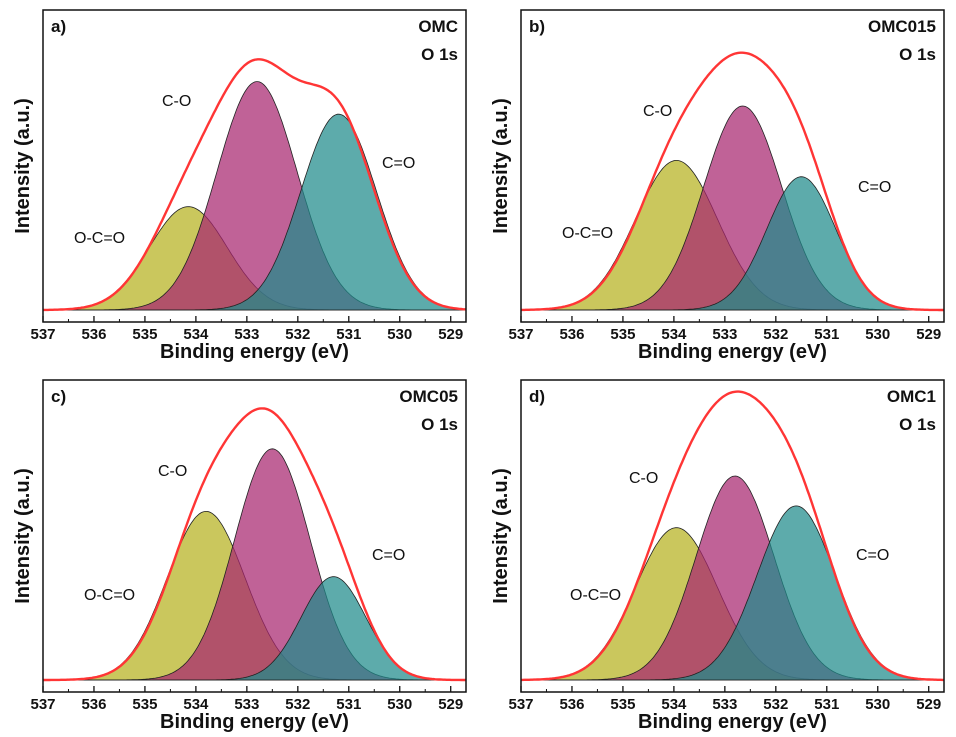  Describe the element at coordinates (58, 26) in the screenshot. I see `panel-letter: a)` at that location.